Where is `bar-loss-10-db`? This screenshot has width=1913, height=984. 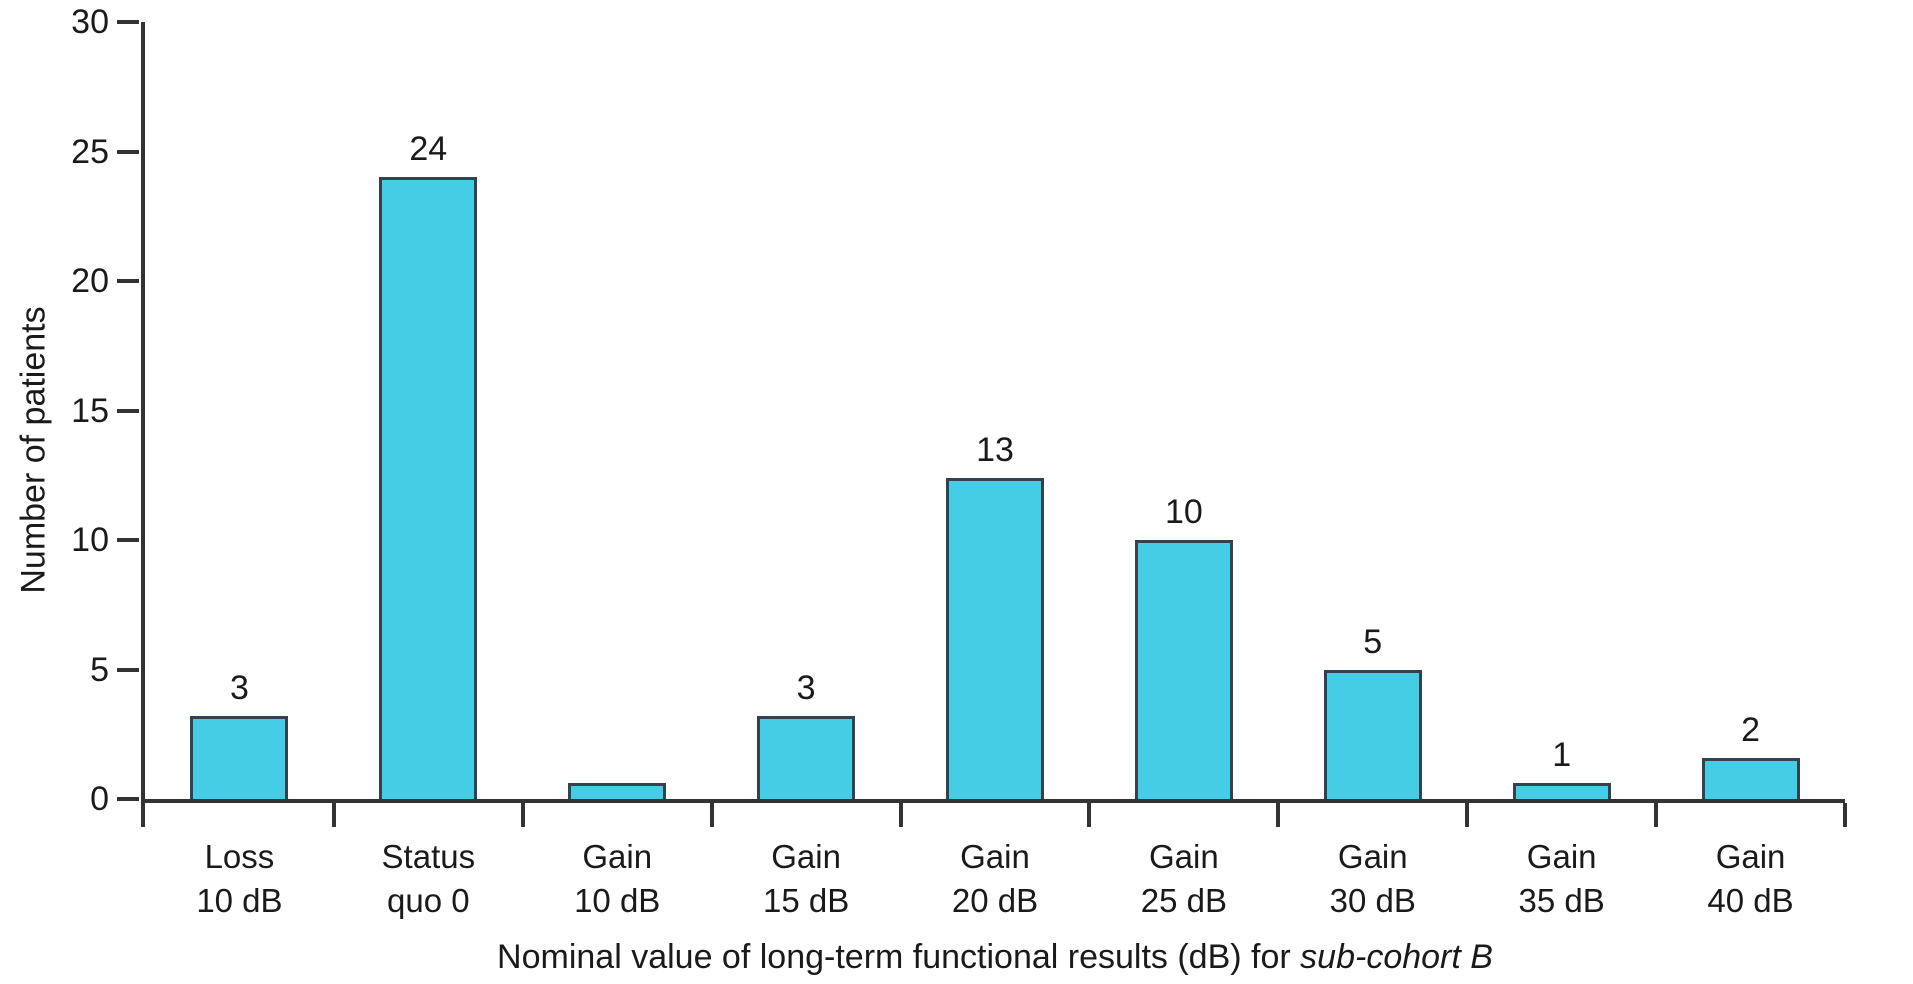 bar-loss-10-db is located at coordinates (239, 757).